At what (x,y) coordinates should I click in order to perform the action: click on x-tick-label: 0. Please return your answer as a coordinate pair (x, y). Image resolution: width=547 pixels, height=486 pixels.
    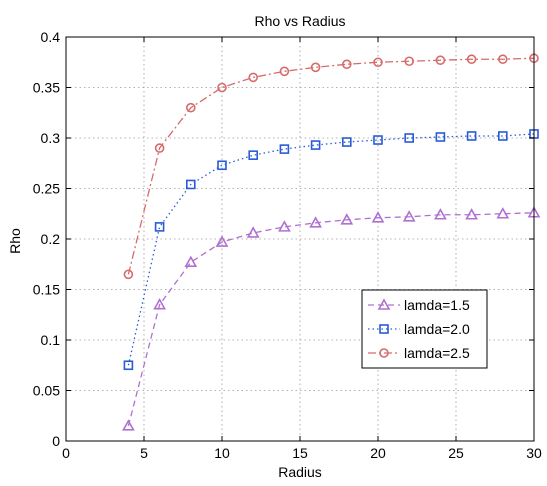
    Looking at the image, I should click on (66, 453).